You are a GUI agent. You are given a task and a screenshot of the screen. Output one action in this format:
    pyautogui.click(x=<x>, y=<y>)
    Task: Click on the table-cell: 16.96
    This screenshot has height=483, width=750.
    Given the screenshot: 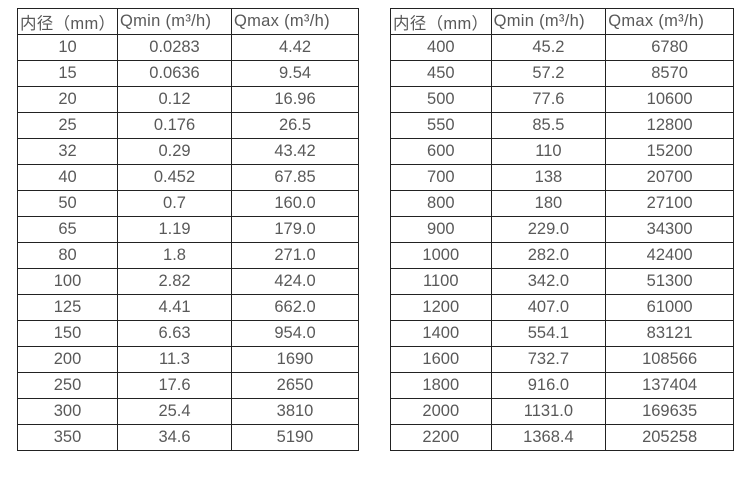 What is the action you would take?
    pyautogui.click(x=295, y=99)
    